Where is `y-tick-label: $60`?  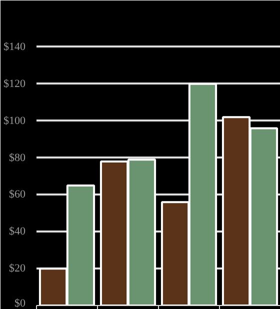 y-tick-label: $60 is located at coordinates (17, 194).